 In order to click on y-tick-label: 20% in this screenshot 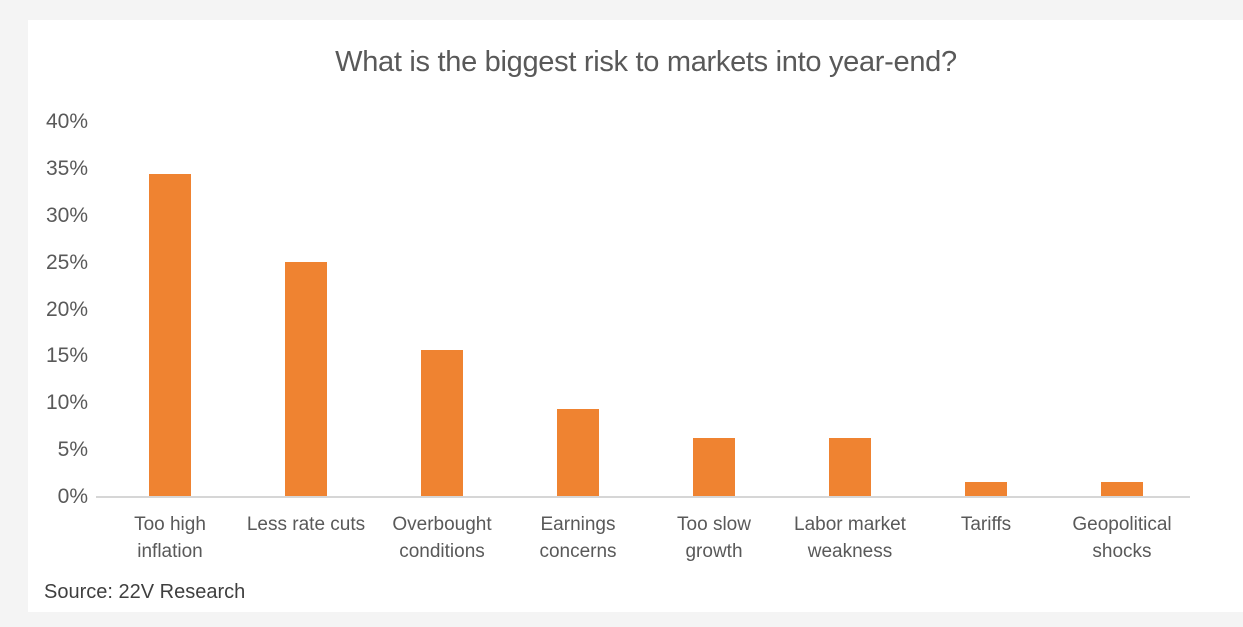, I will do `click(66, 309)`.